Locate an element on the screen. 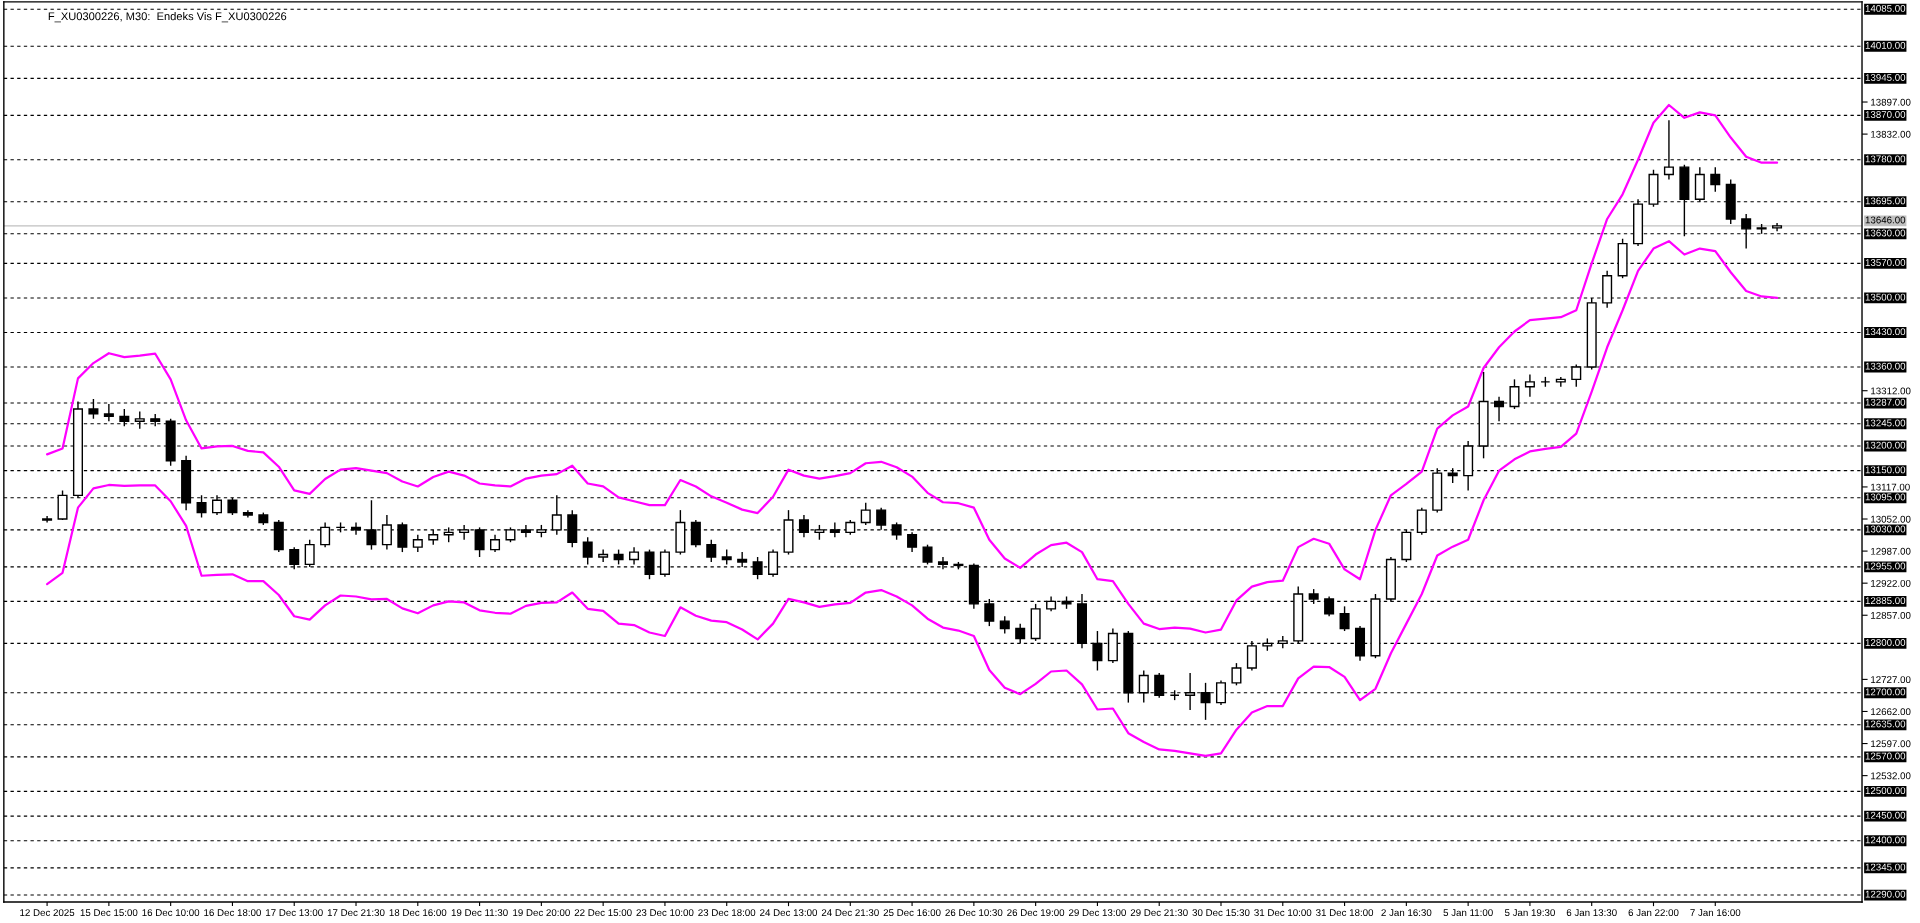  y-tick-label: 12532.00 is located at coordinates (1891, 776).